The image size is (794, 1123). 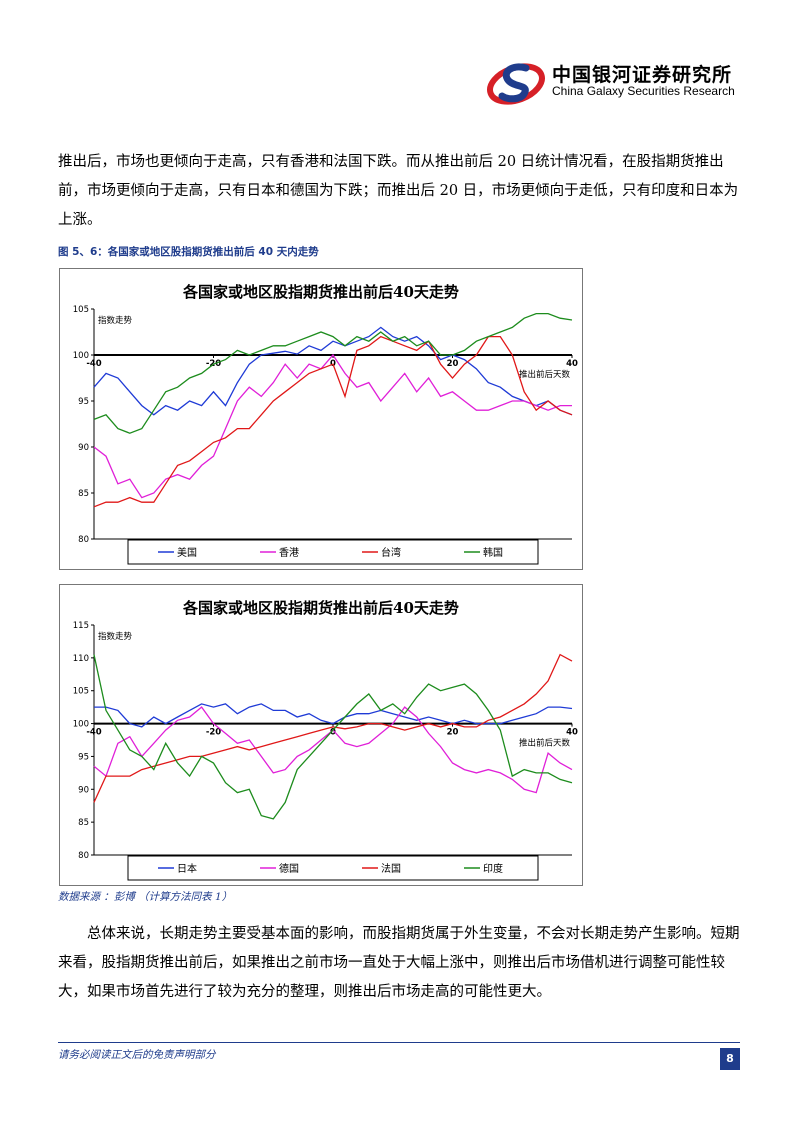 What do you see at coordinates (187, 868) in the screenshot?
I see `chart-2-legend-label: 日本` at bounding box center [187, 868].